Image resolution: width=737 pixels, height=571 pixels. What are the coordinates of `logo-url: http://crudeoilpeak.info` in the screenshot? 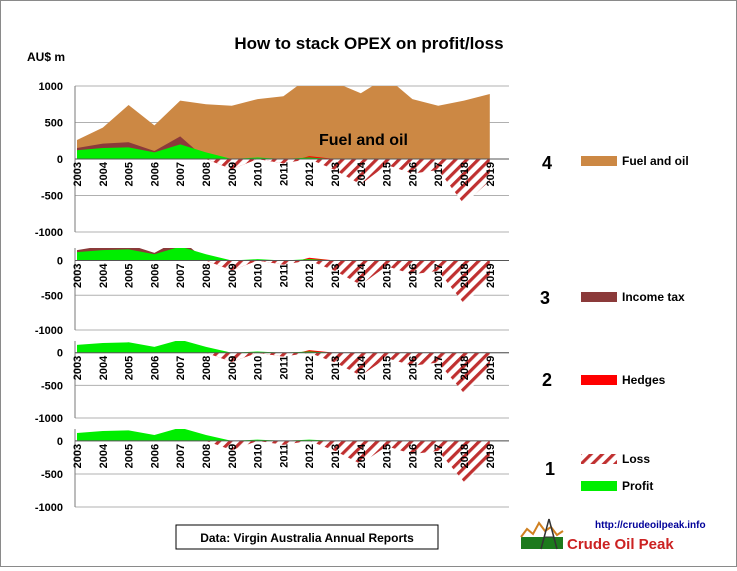 It's located at (650, 525).